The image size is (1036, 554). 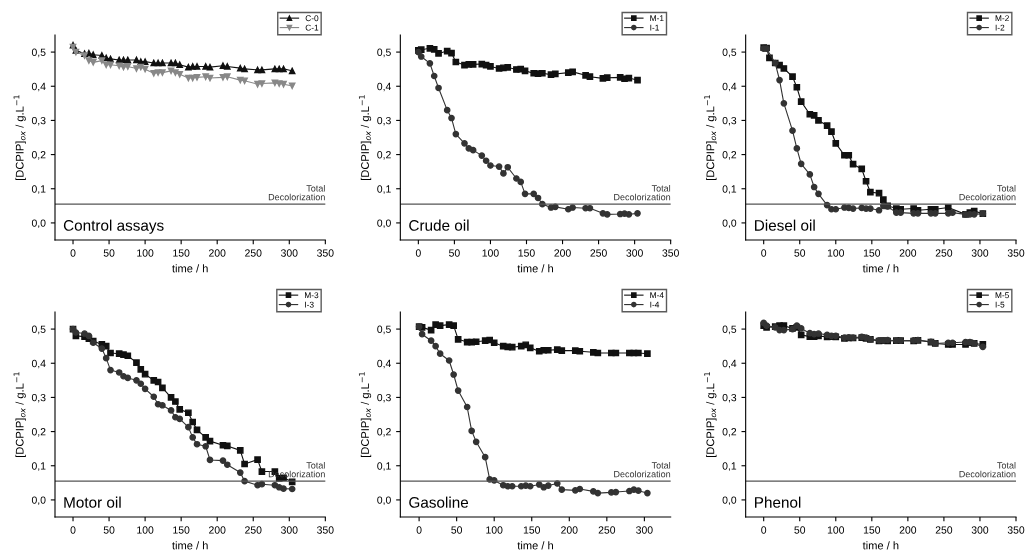 I want to click on legend-label: I-1, so click(x=654, y=27).